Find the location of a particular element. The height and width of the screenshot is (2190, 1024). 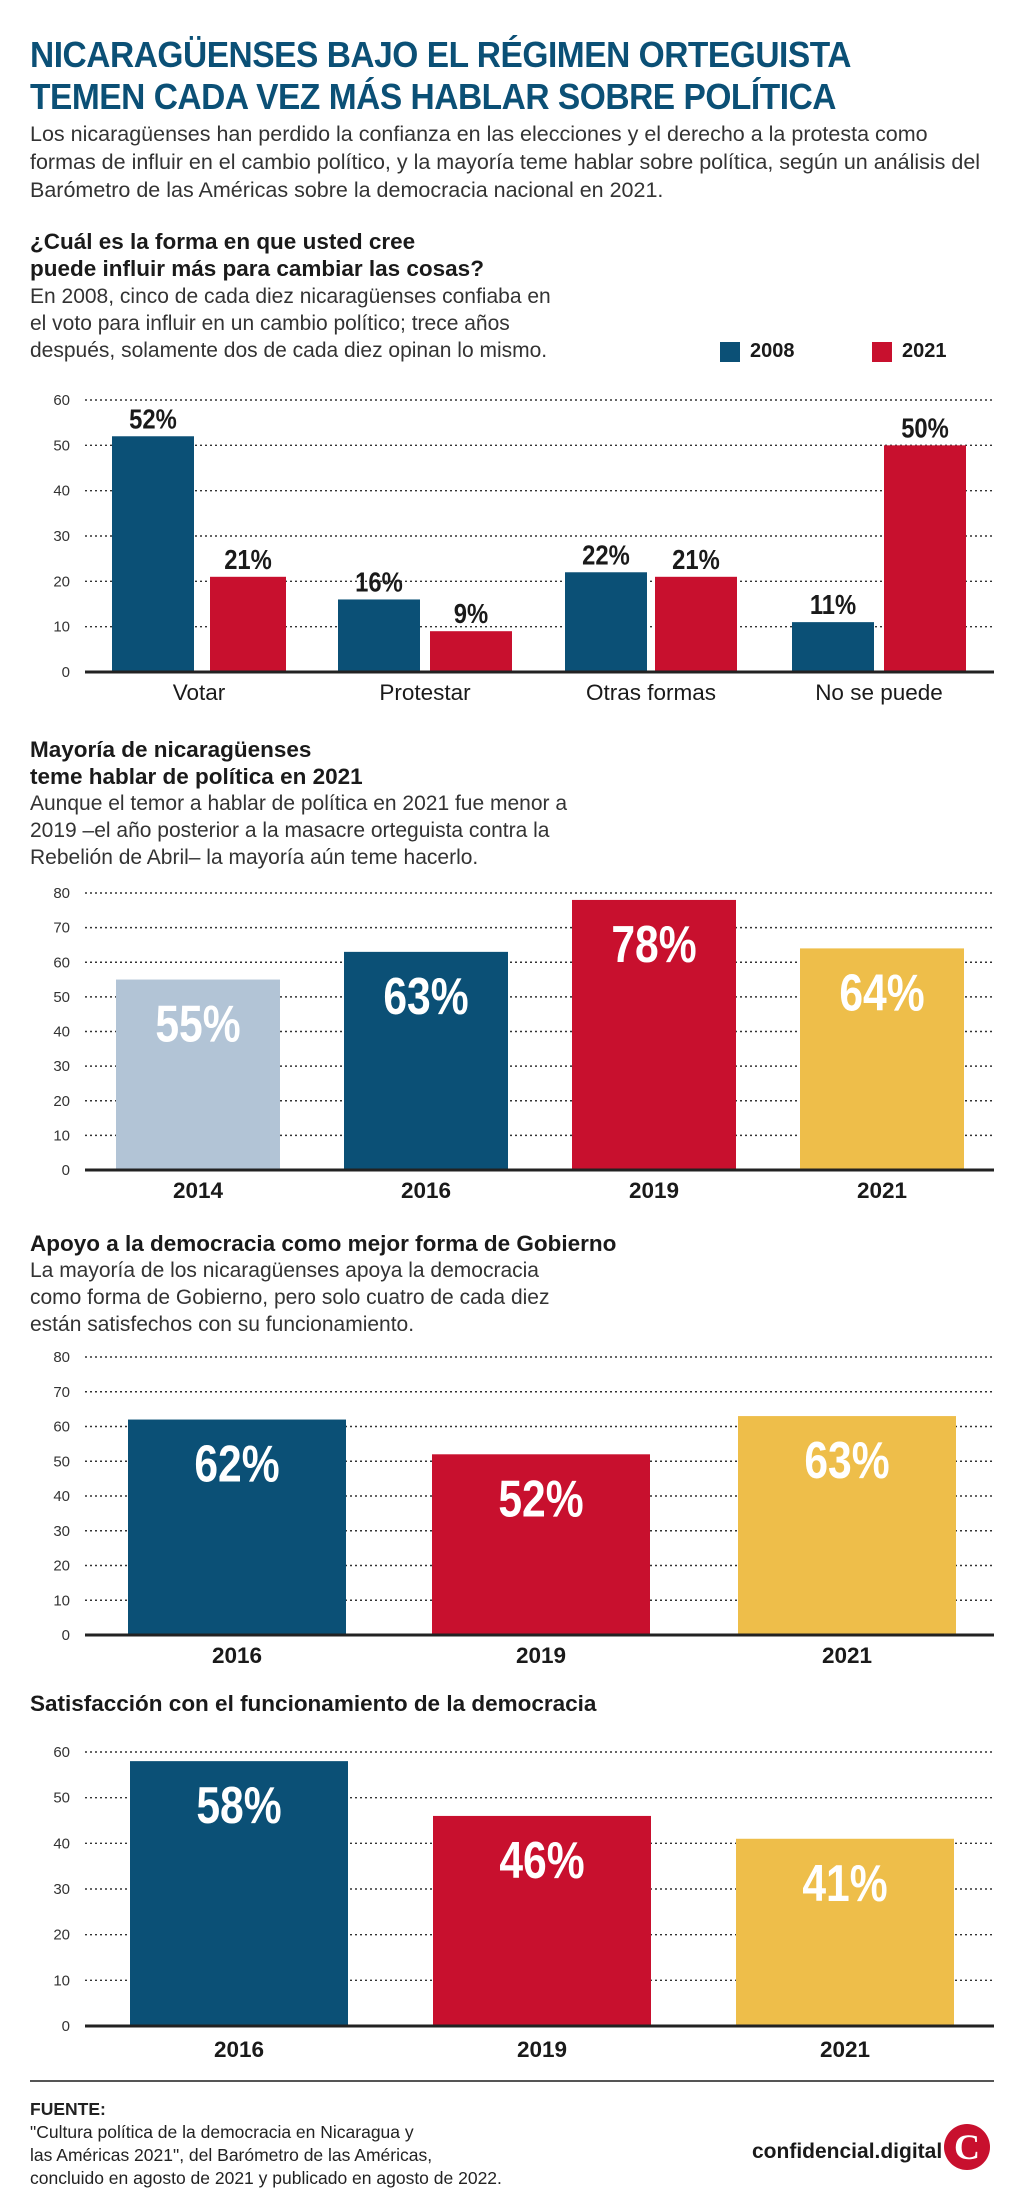

chart1-ytick: 40 is located at coordinates (61, 491).